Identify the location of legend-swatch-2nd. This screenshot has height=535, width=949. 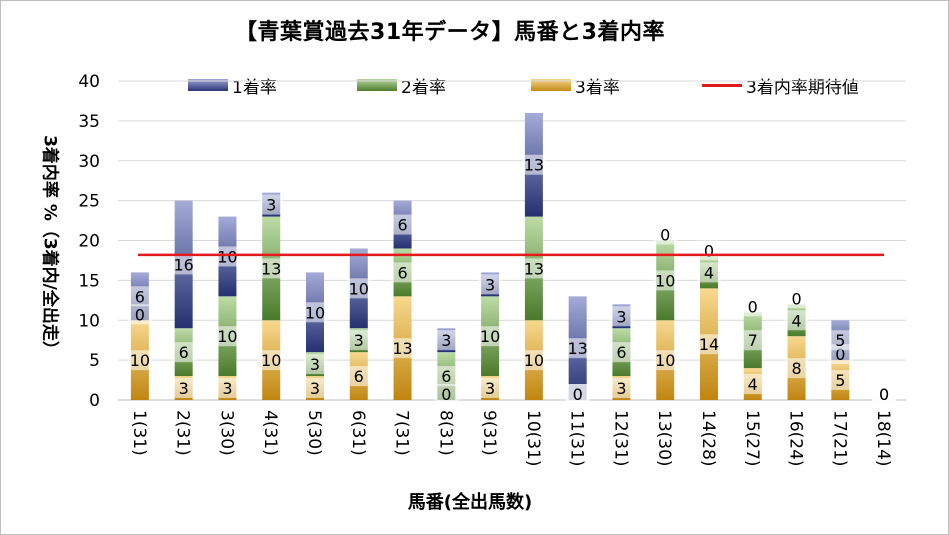
(377, 85).